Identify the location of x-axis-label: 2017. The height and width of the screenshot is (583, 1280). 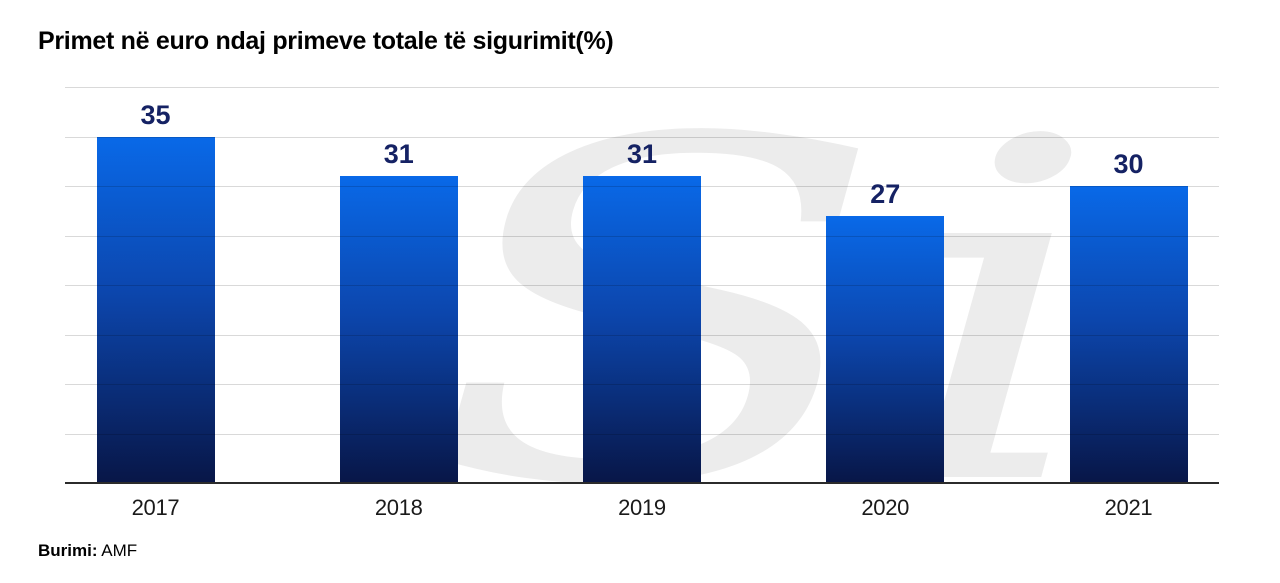
(155, 507).